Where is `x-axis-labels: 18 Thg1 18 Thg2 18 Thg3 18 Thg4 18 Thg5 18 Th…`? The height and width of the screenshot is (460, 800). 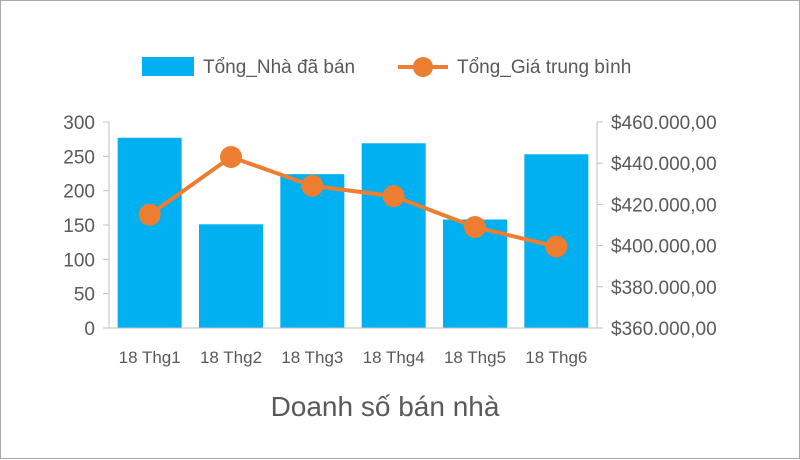 x-axis-labels: 18 Thg1 18 Thg2 18 Thg3 18 Thg4 18 Thg5 18 Th… is located at coordinates (353, 357).